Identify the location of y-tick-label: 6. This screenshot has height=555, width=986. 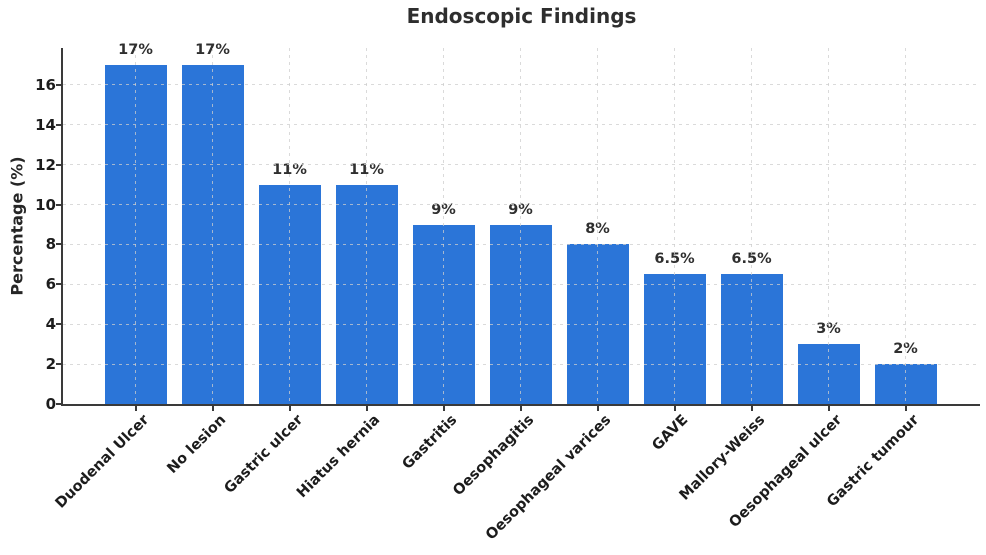
(50, 284).